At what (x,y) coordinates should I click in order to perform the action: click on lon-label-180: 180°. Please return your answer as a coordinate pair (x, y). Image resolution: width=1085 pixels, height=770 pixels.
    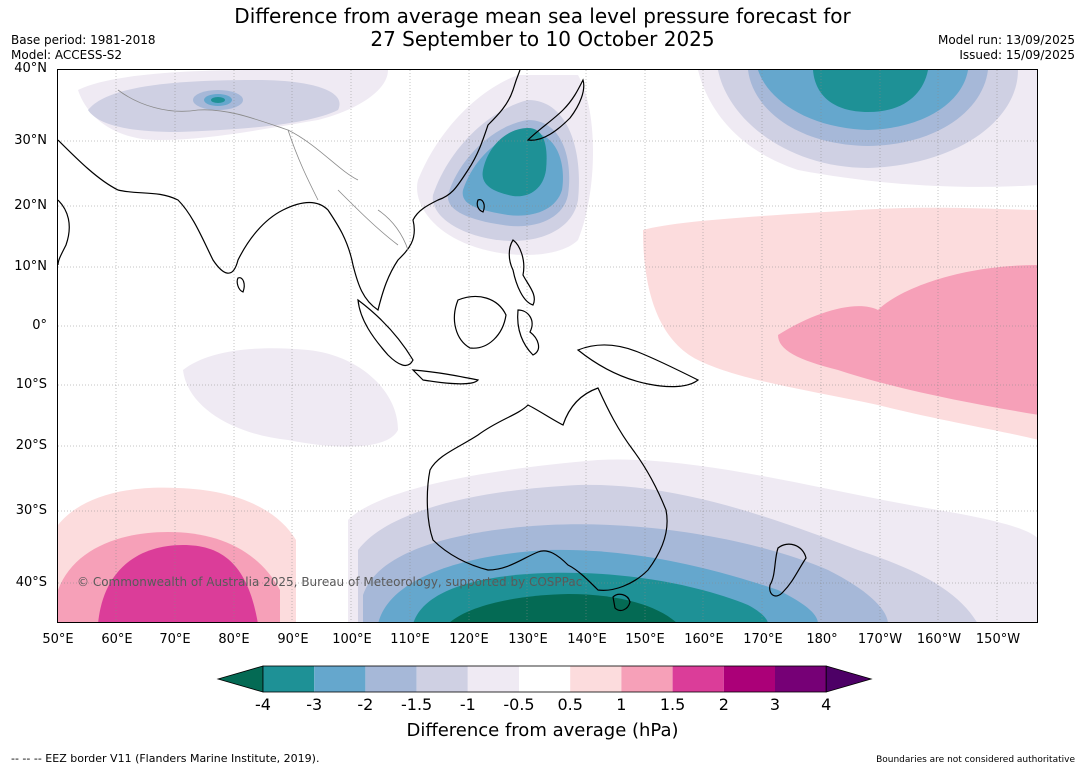
    Looking at the image, I should click on (822, 639).